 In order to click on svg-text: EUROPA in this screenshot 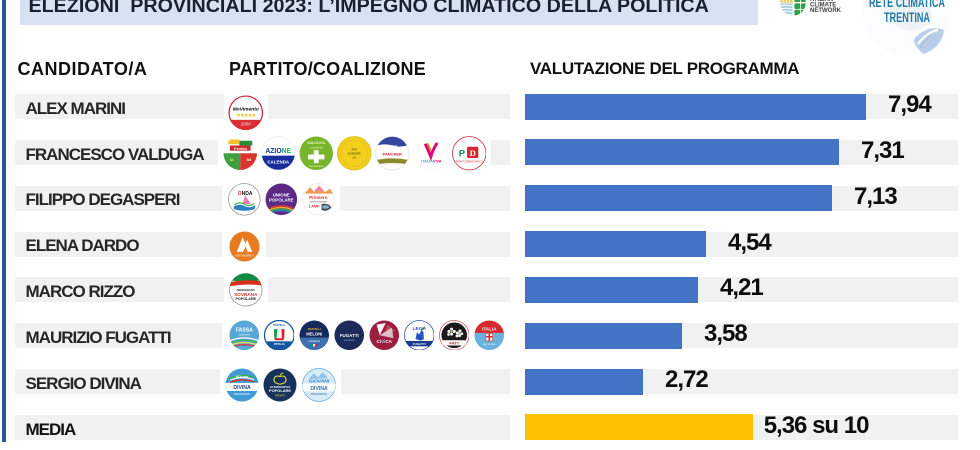, I will do `click(355, 154)`.